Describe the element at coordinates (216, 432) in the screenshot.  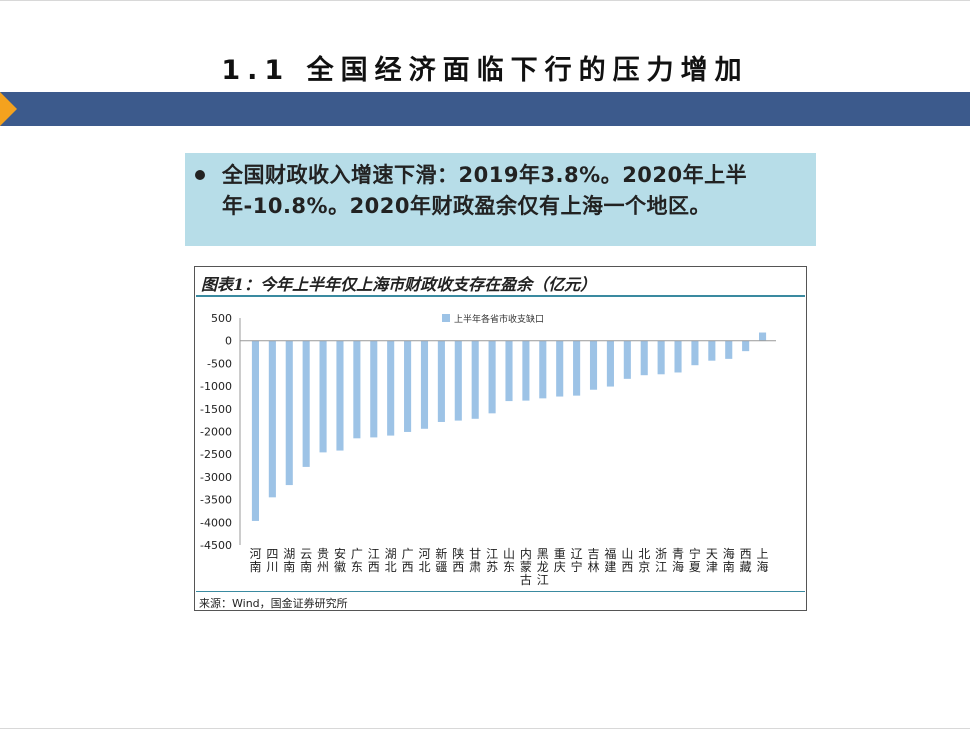
I see `y-tick-label: -2000` at that location.